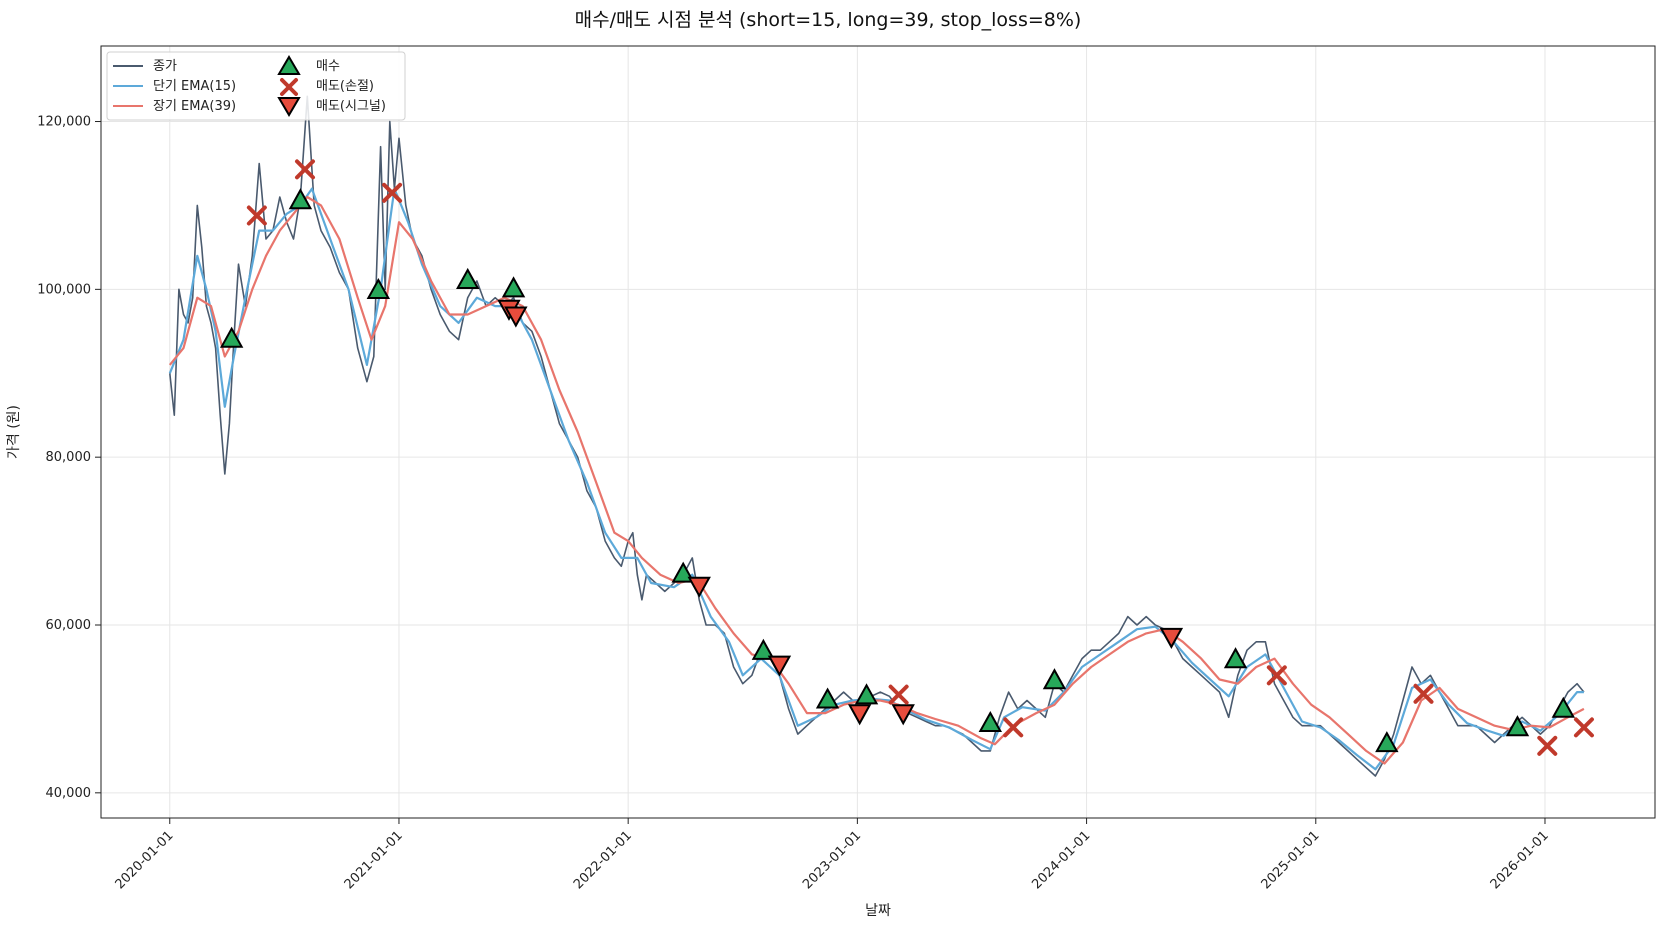 The height and width of the screenshot is (930, 1660). What do you see at coordinates (69, 793) in the screenshot?
I see `y-tick-label: 40,000` at bounding box center [69, 793].